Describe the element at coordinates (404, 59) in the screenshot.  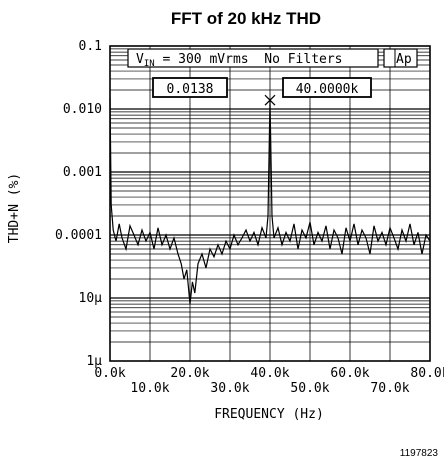
I see `ap-logo: Ap` at that location.